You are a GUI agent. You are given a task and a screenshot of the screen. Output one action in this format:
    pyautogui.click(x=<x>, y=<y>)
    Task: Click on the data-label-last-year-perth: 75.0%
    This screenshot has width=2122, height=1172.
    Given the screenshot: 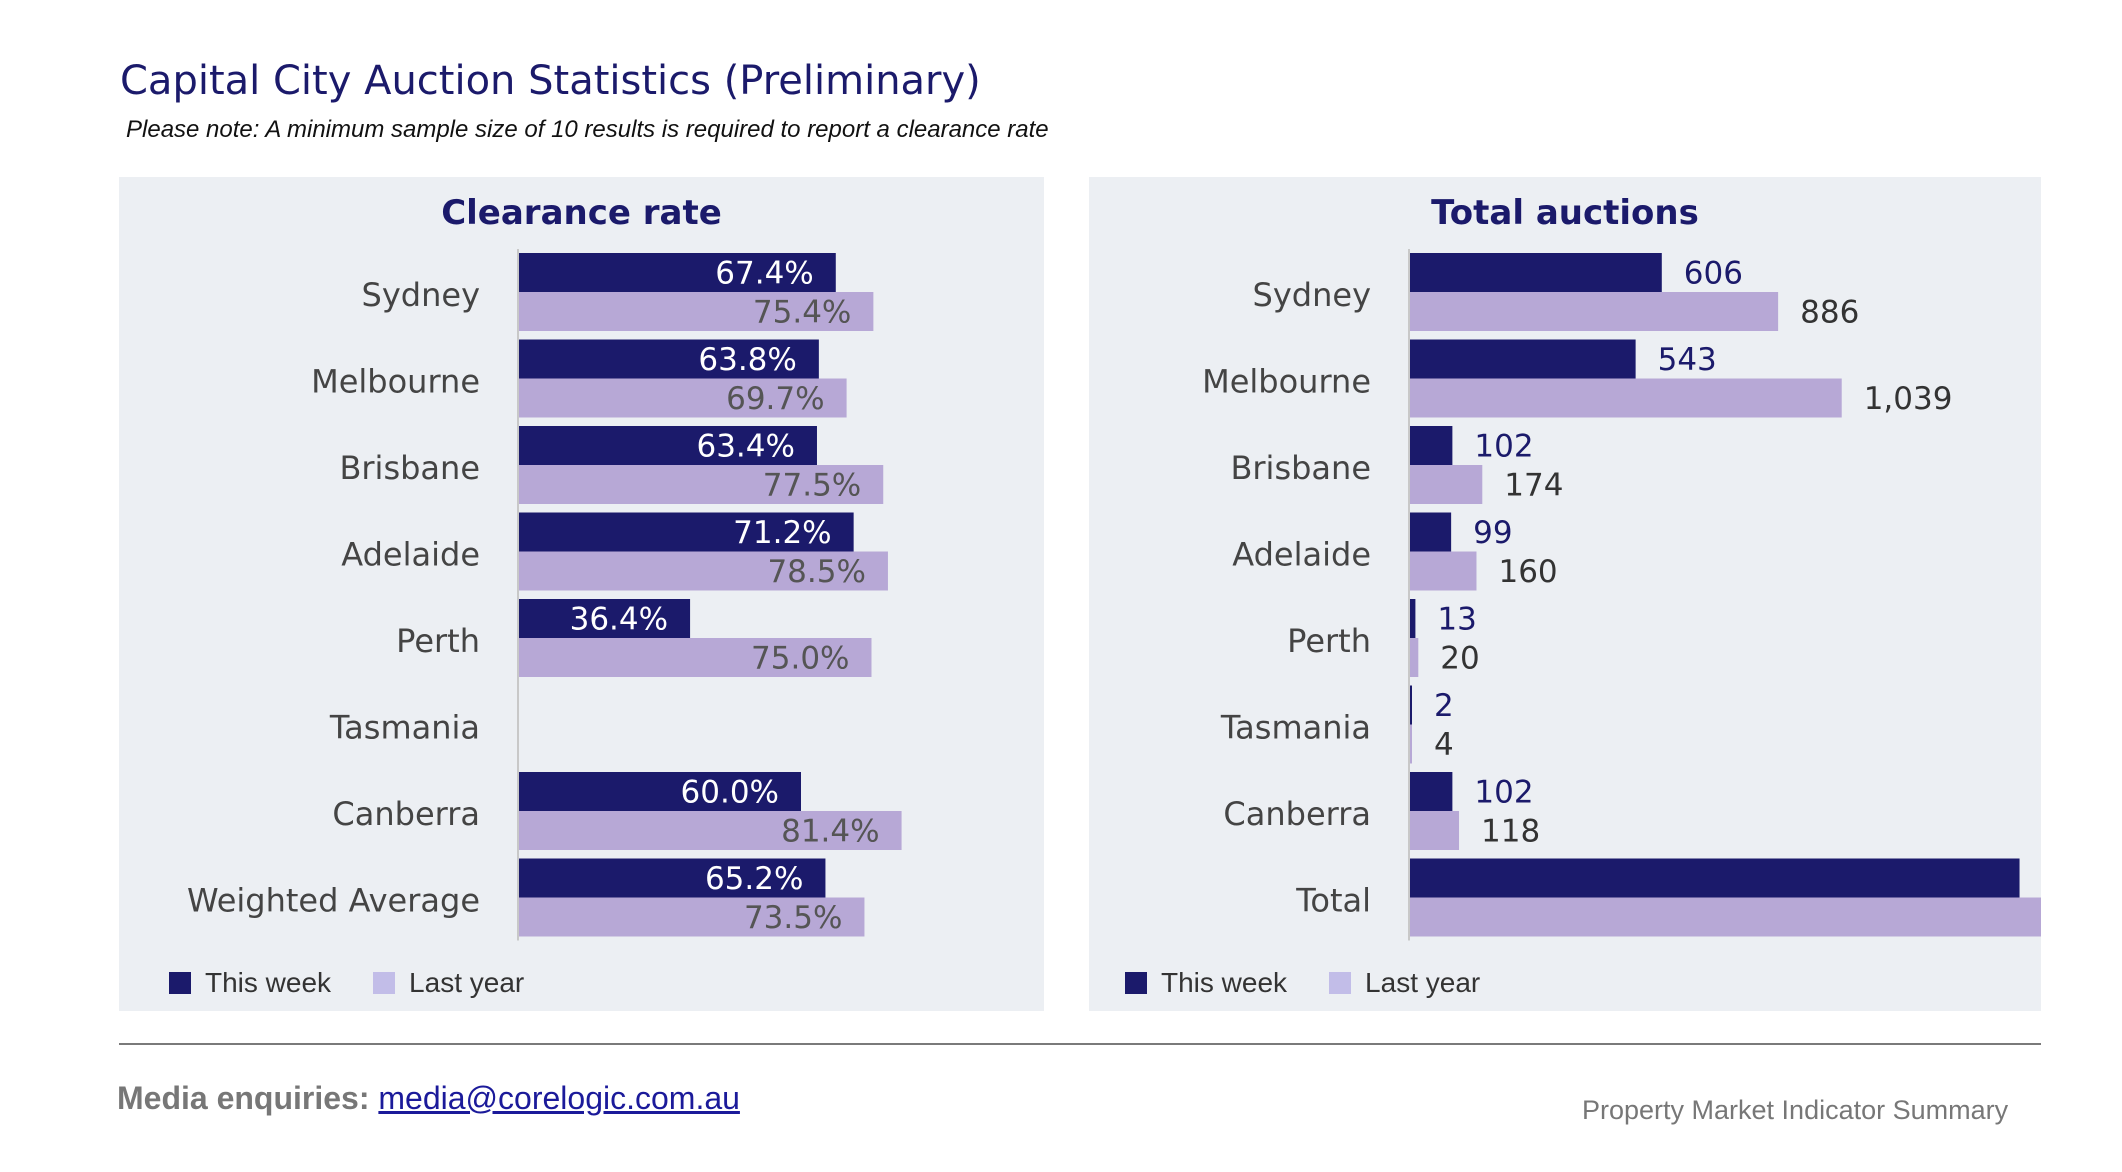 What is the action you would take?
    pyautogui.click(x=800, y=659)
    